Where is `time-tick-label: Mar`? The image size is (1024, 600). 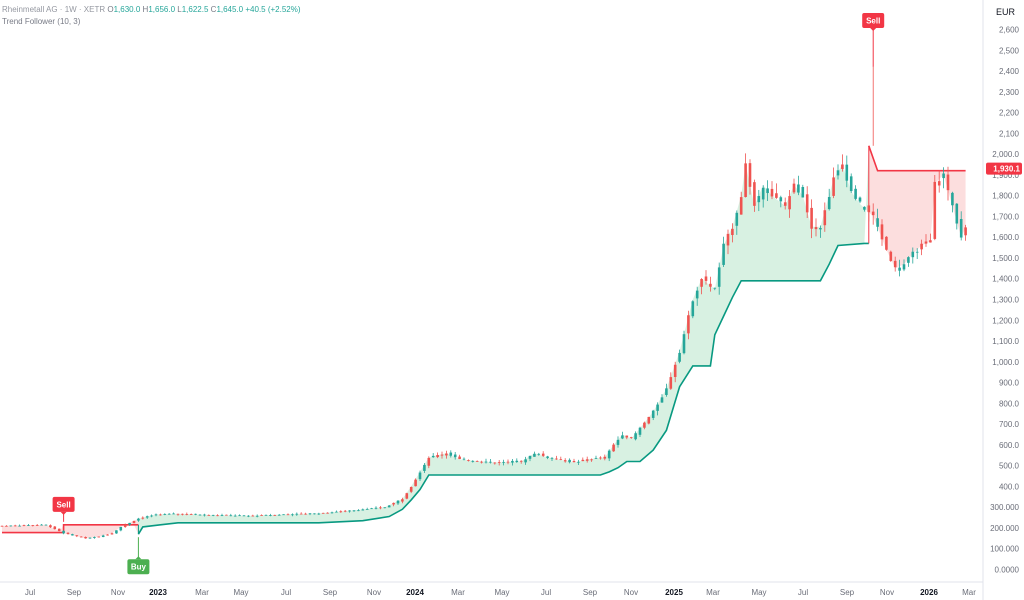
time-tick-label: Mar is located at coordinates (202, 592).